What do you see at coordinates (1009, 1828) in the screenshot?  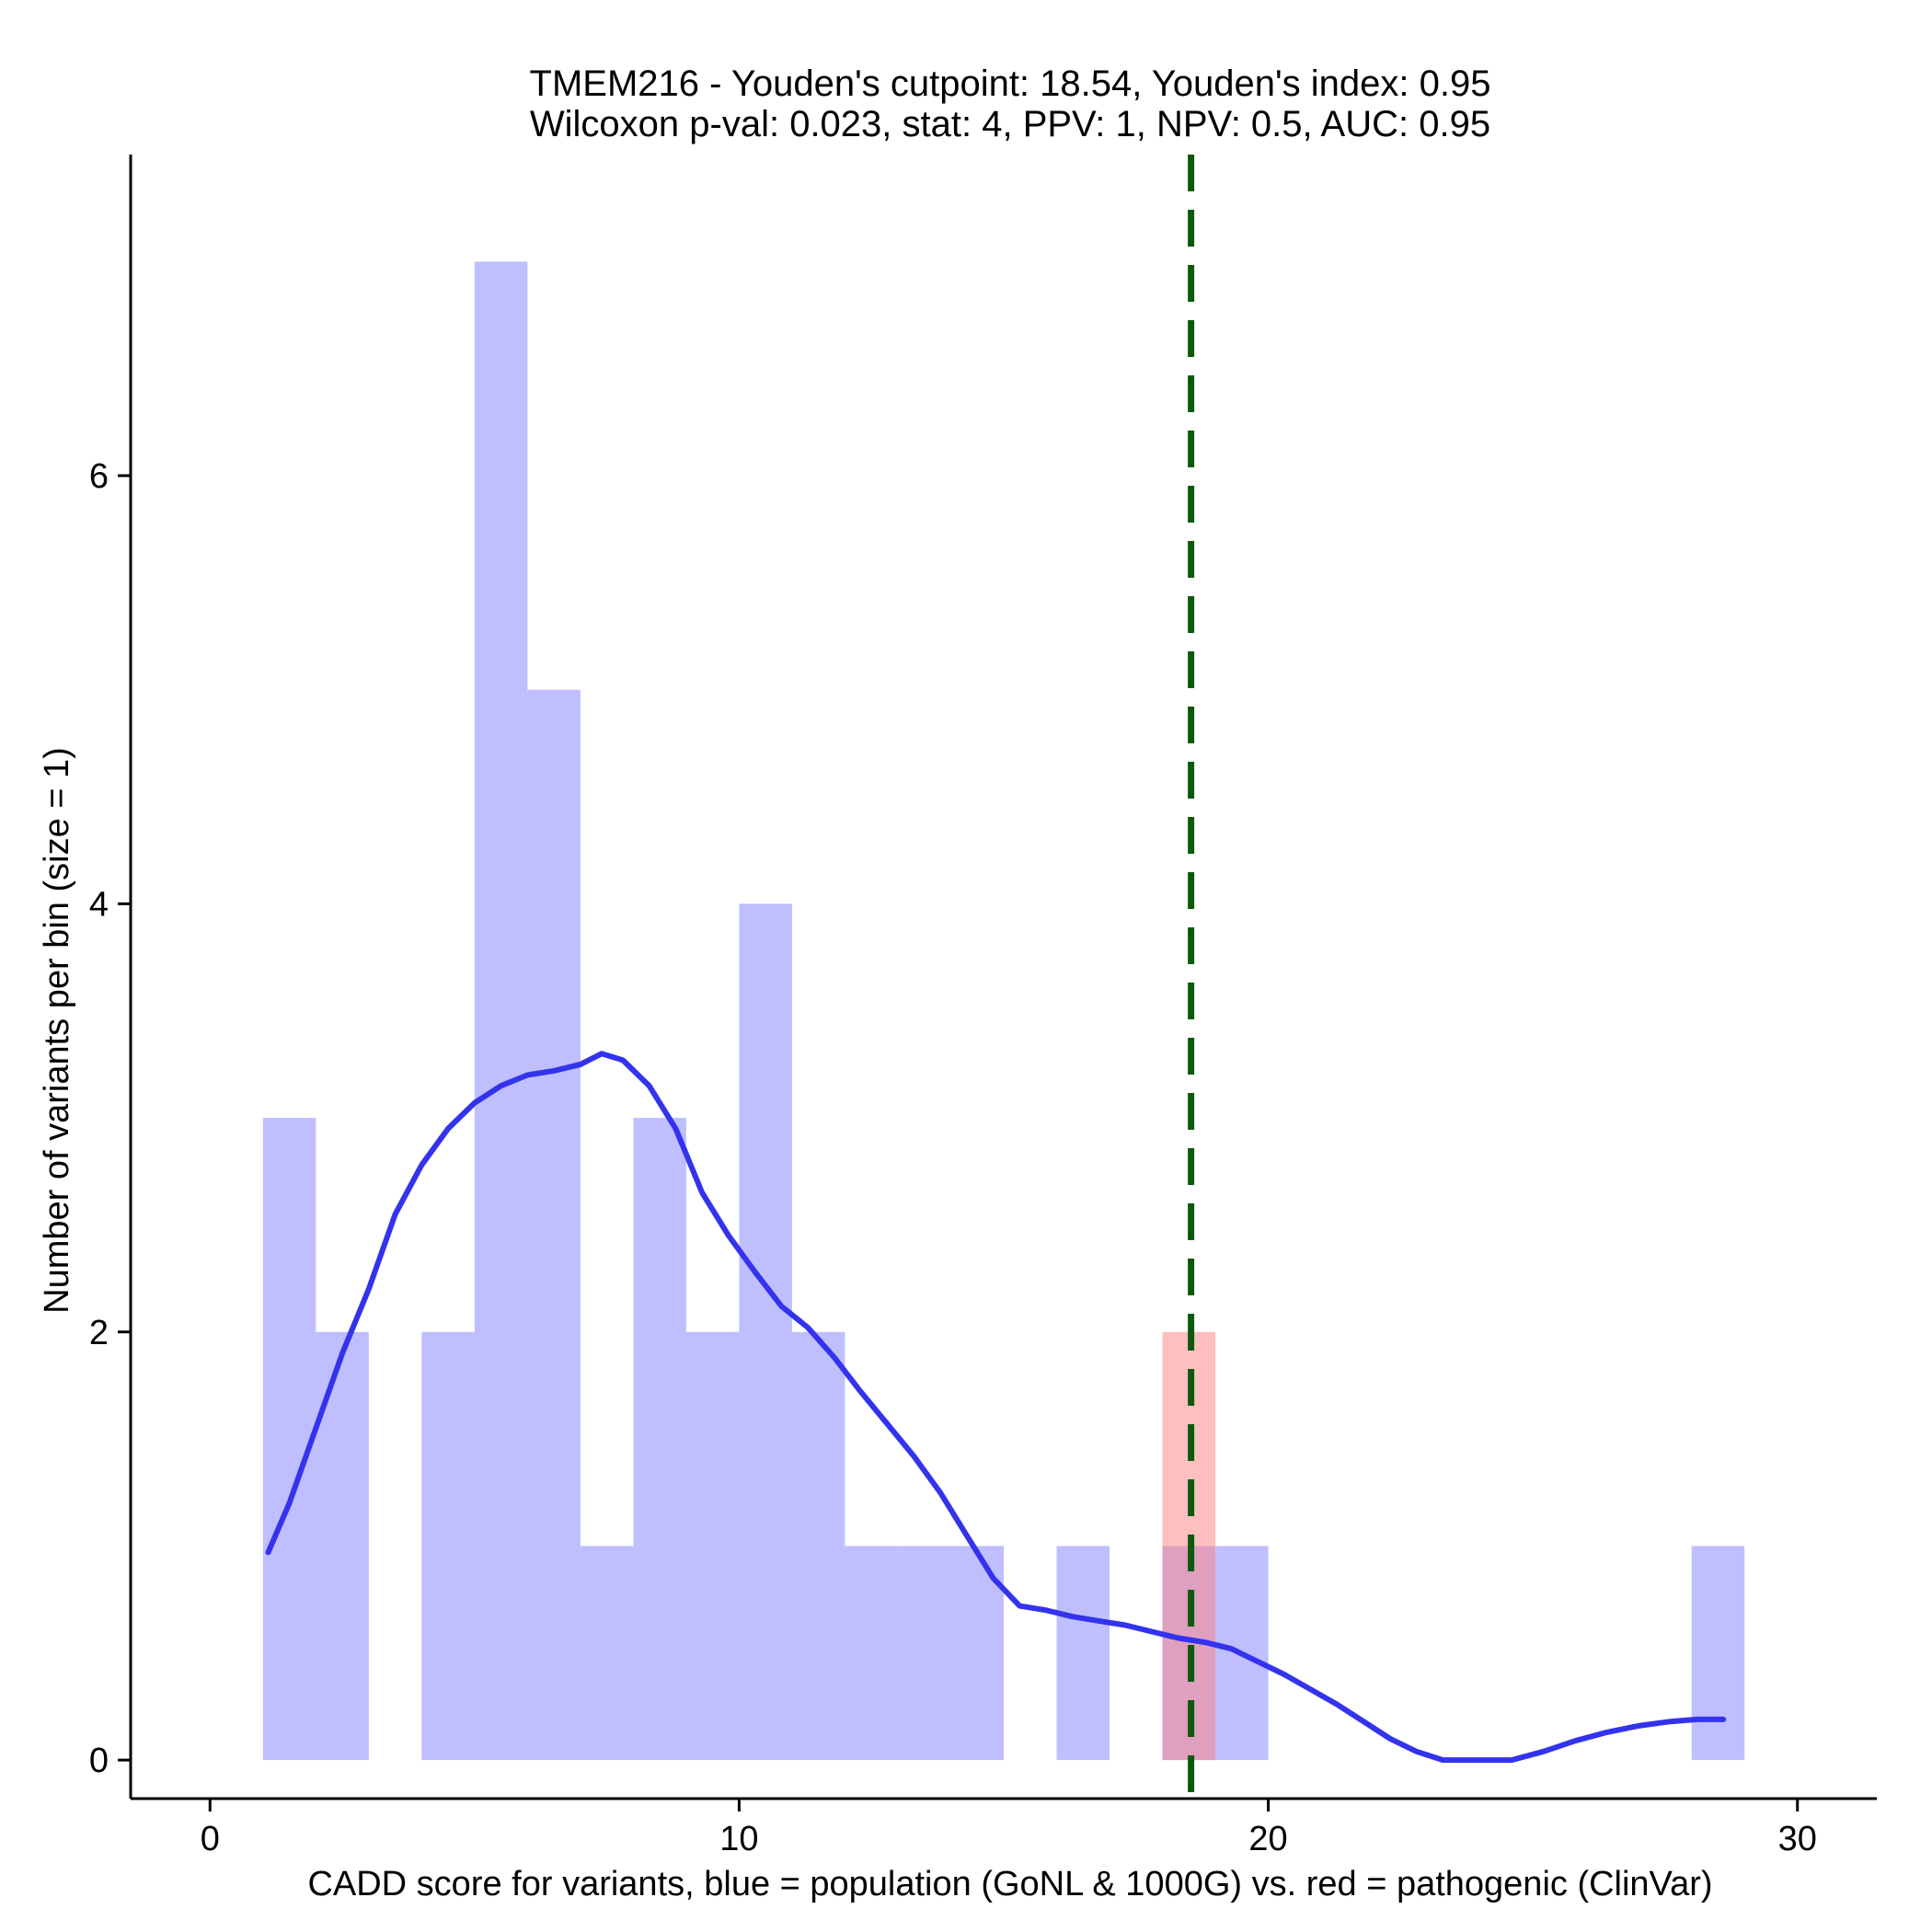 I see `x-axis-ticks: 0 10 20 30` at bounding box center [1009, 1828].